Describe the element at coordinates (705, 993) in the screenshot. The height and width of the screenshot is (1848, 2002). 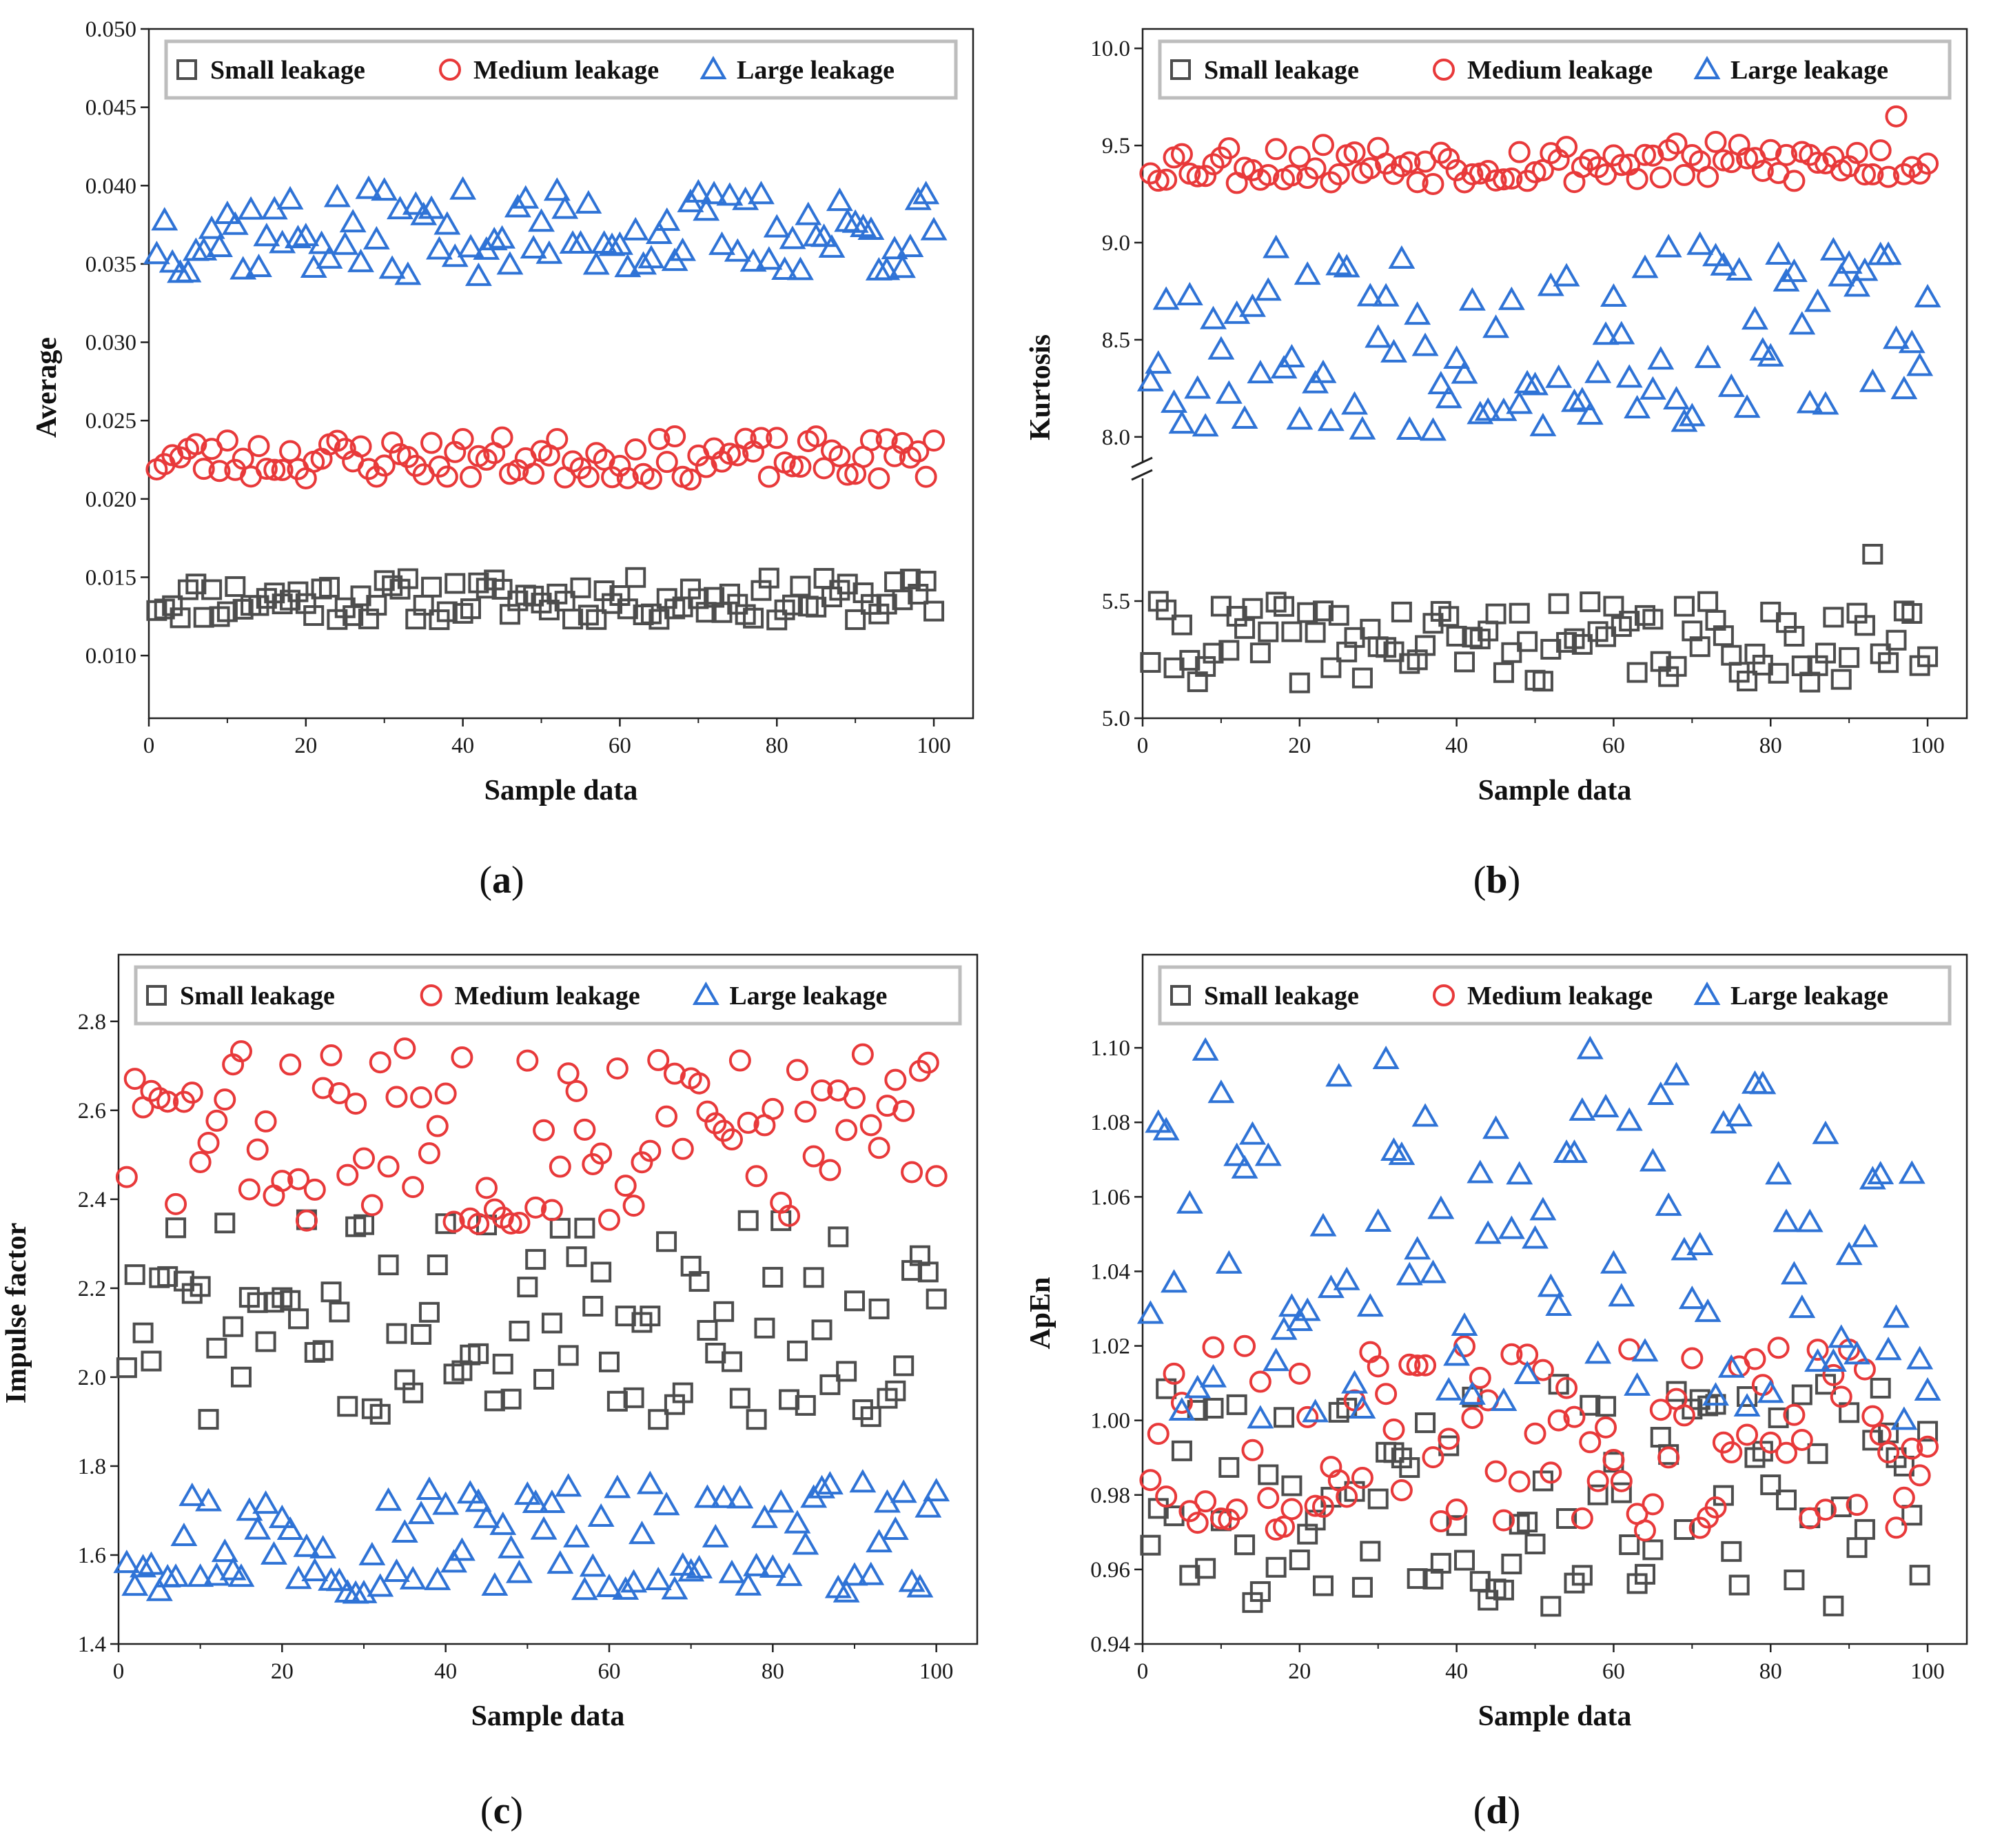
I see `legend-marker-triangle` at that location.